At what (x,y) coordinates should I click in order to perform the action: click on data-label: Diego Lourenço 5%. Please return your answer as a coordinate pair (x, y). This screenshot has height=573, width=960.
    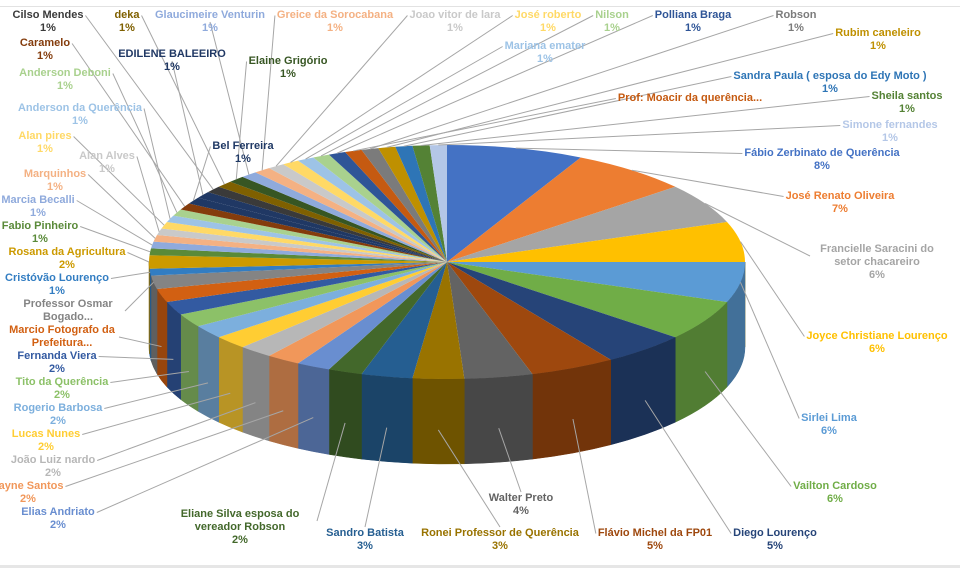
    Looking at the image, I should click on (775, 540).